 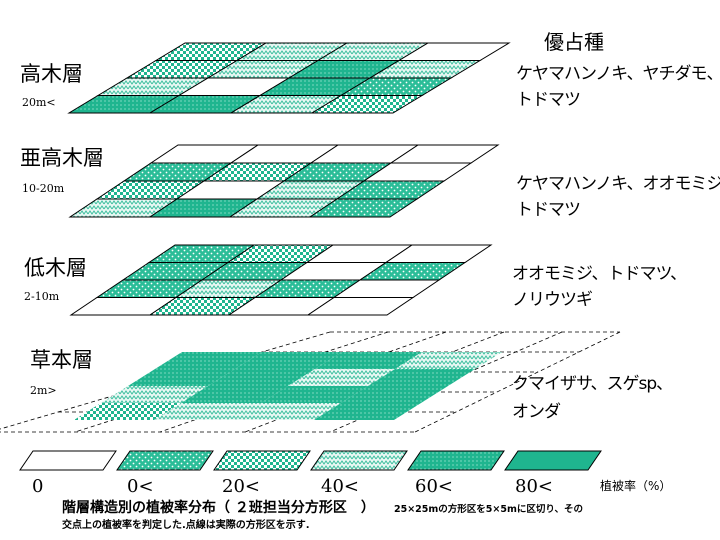 What do you see at coordinates (340, 486) in the screenshot?
I see `legend-label-3: 40<` at bounding box center [340, 486].